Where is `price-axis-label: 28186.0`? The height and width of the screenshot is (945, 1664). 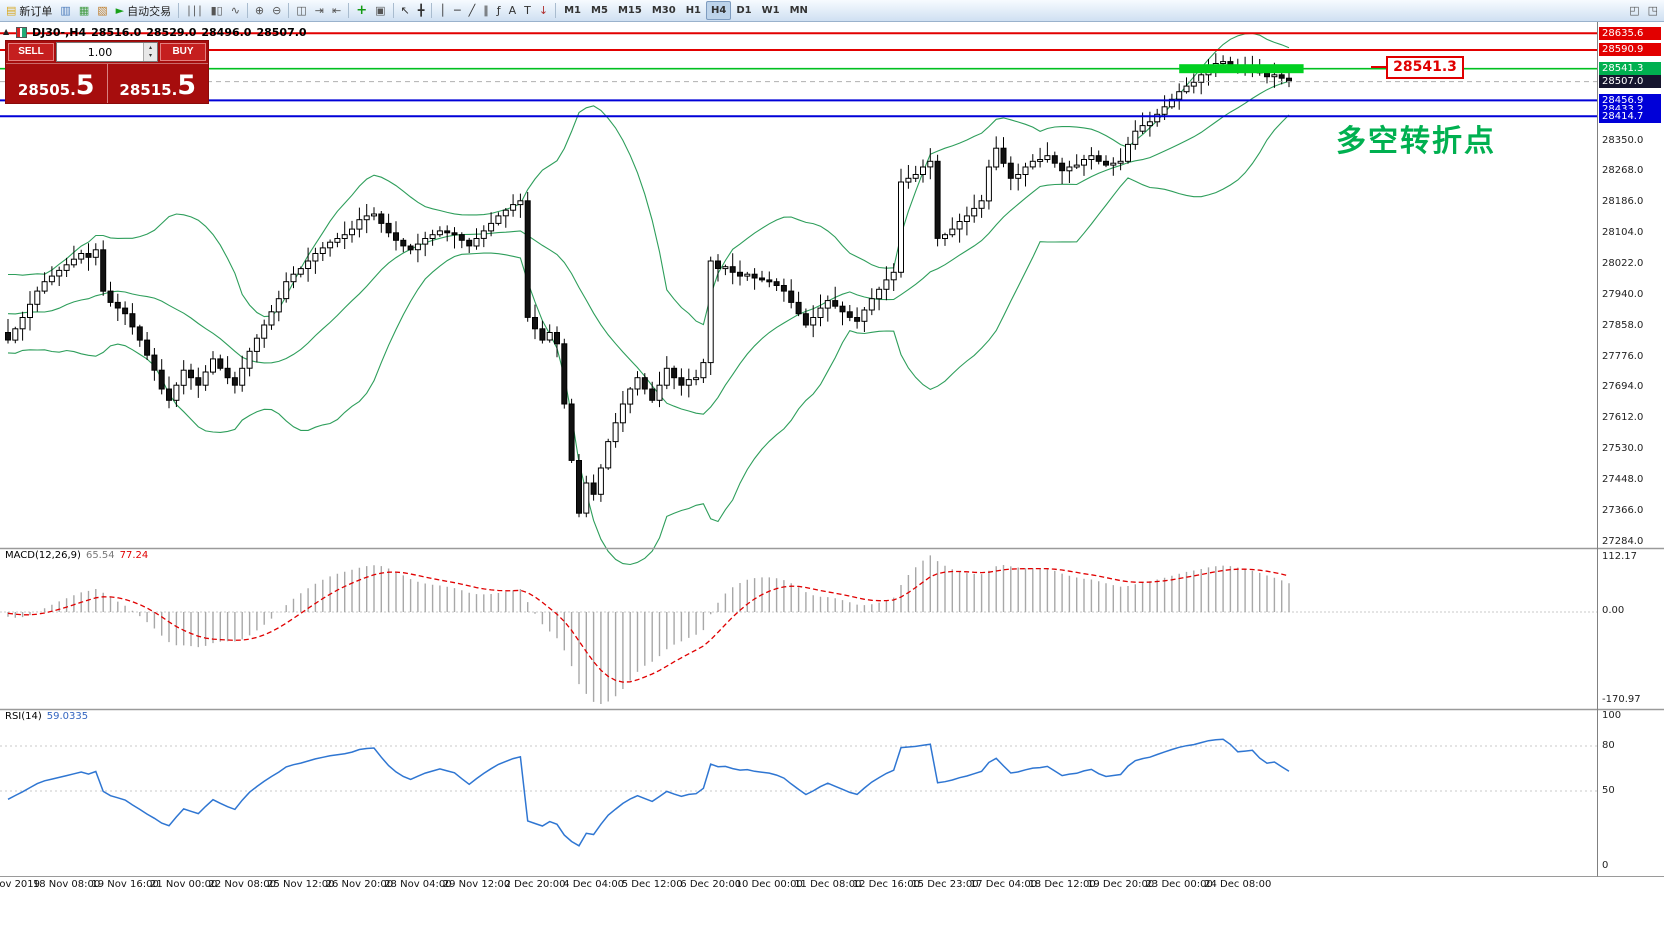
price-axis-label: 28186.0 is located at coordinates (1623, 202).